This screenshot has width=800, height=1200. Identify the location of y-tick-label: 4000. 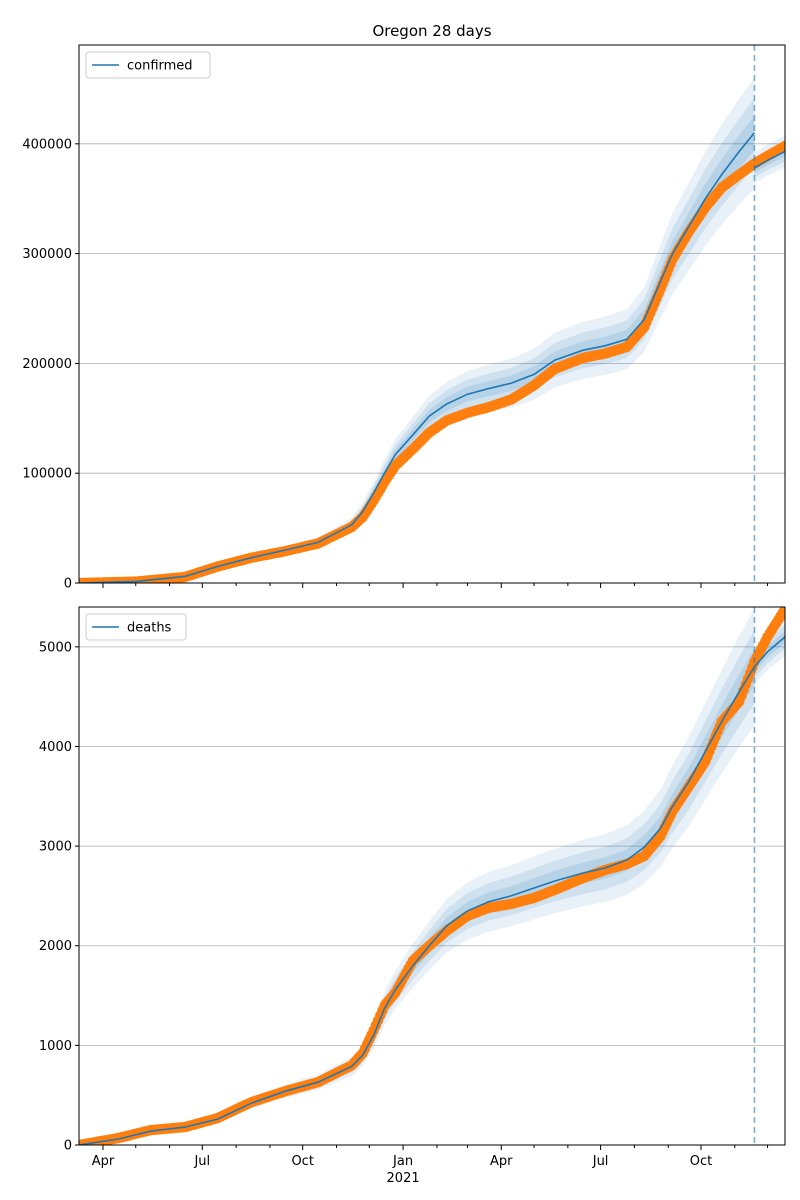
(55, 747).